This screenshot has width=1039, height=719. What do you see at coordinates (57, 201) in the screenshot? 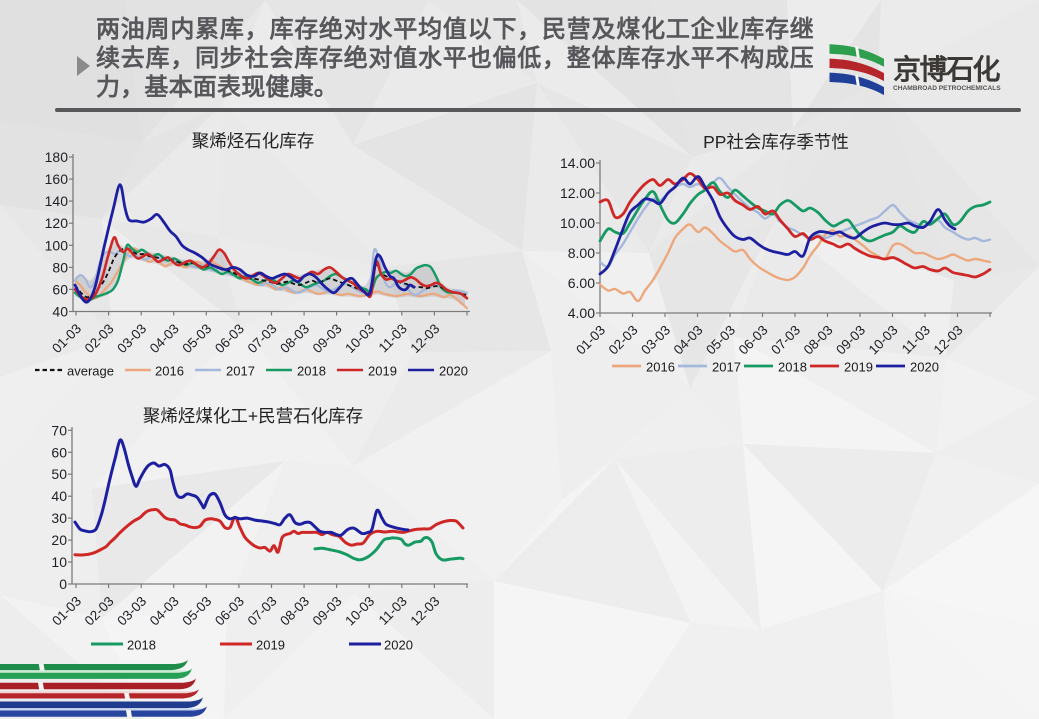
I see `svg-text: 140` at bounding box center [57, 201].